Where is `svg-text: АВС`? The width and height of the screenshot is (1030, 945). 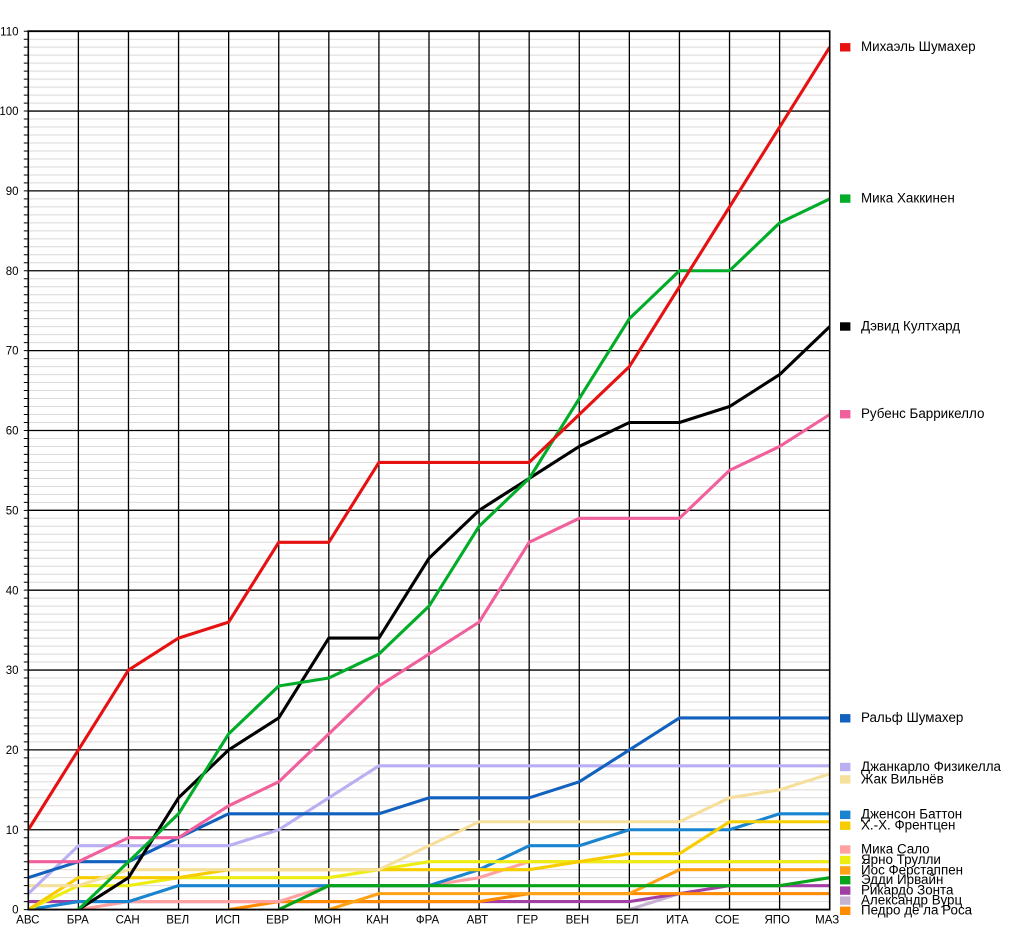
svg-text: АВС is located at coordinates (27, 921).